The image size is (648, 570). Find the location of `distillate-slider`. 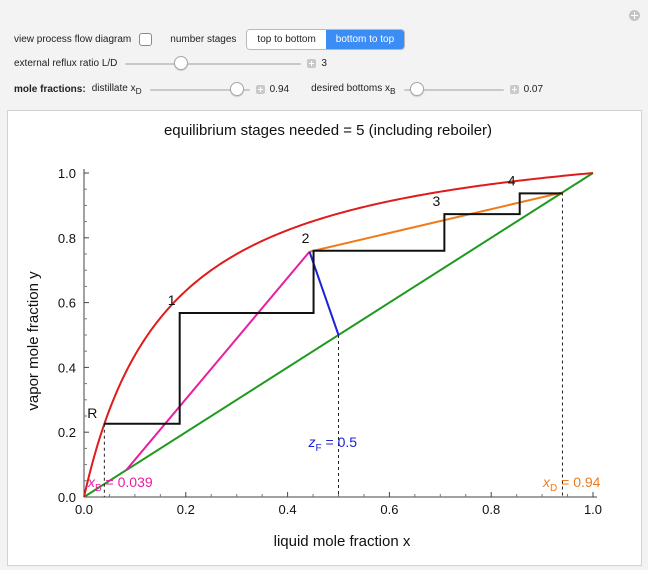

distillate-slider is located at coordinates (199, 88).